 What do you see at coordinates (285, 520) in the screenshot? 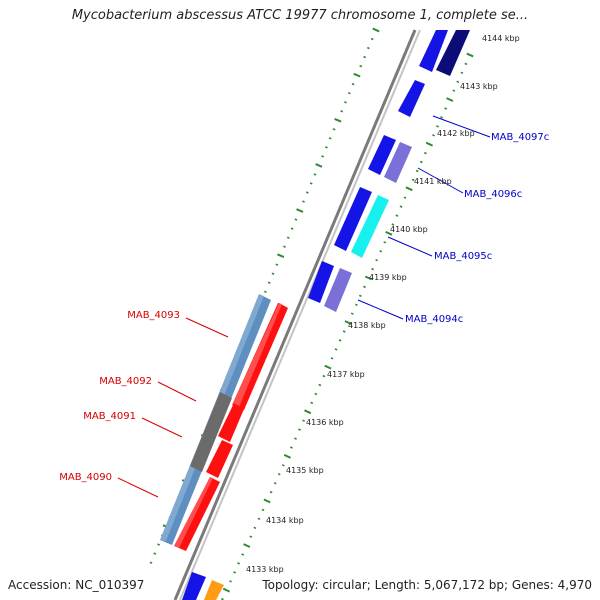
I see `kbp-label-4134: 4134 kbp` at bounding box center [285, 520].